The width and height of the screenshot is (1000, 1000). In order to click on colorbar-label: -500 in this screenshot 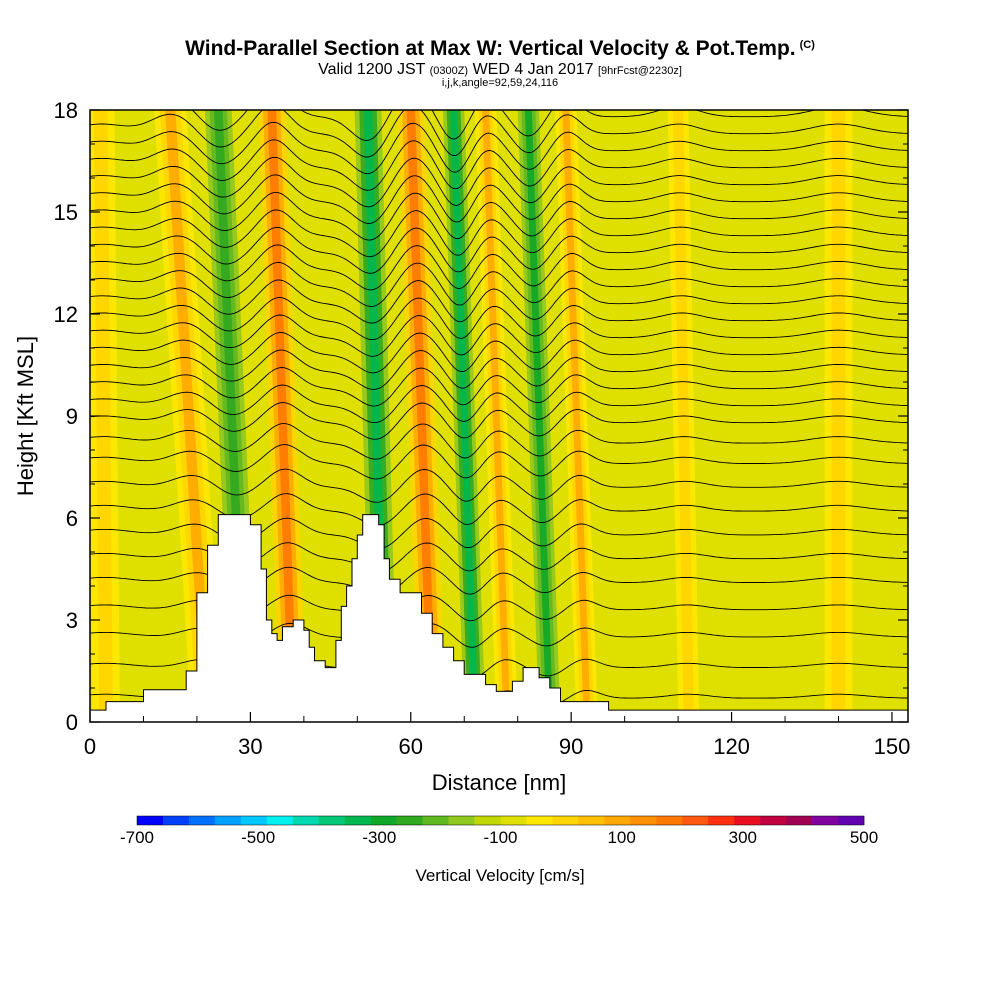, I will do `click(258, 837)`.